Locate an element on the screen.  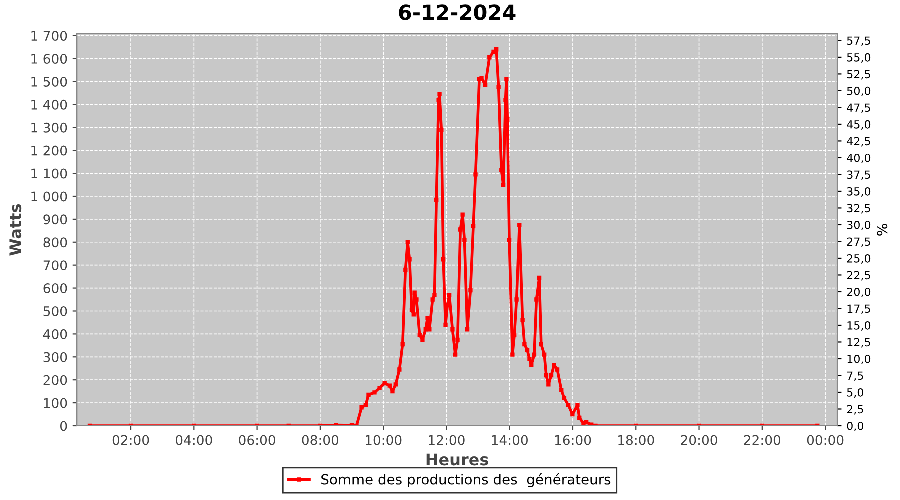
x-tick-label: 06:00 is located at coordinates (257, 440).